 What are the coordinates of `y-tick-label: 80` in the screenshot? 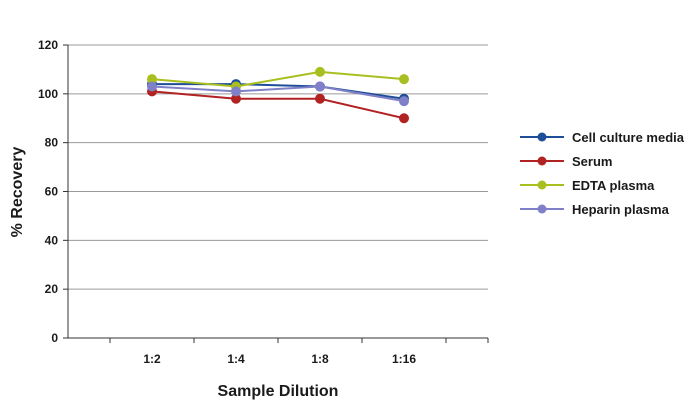 It's located at (52, 143).